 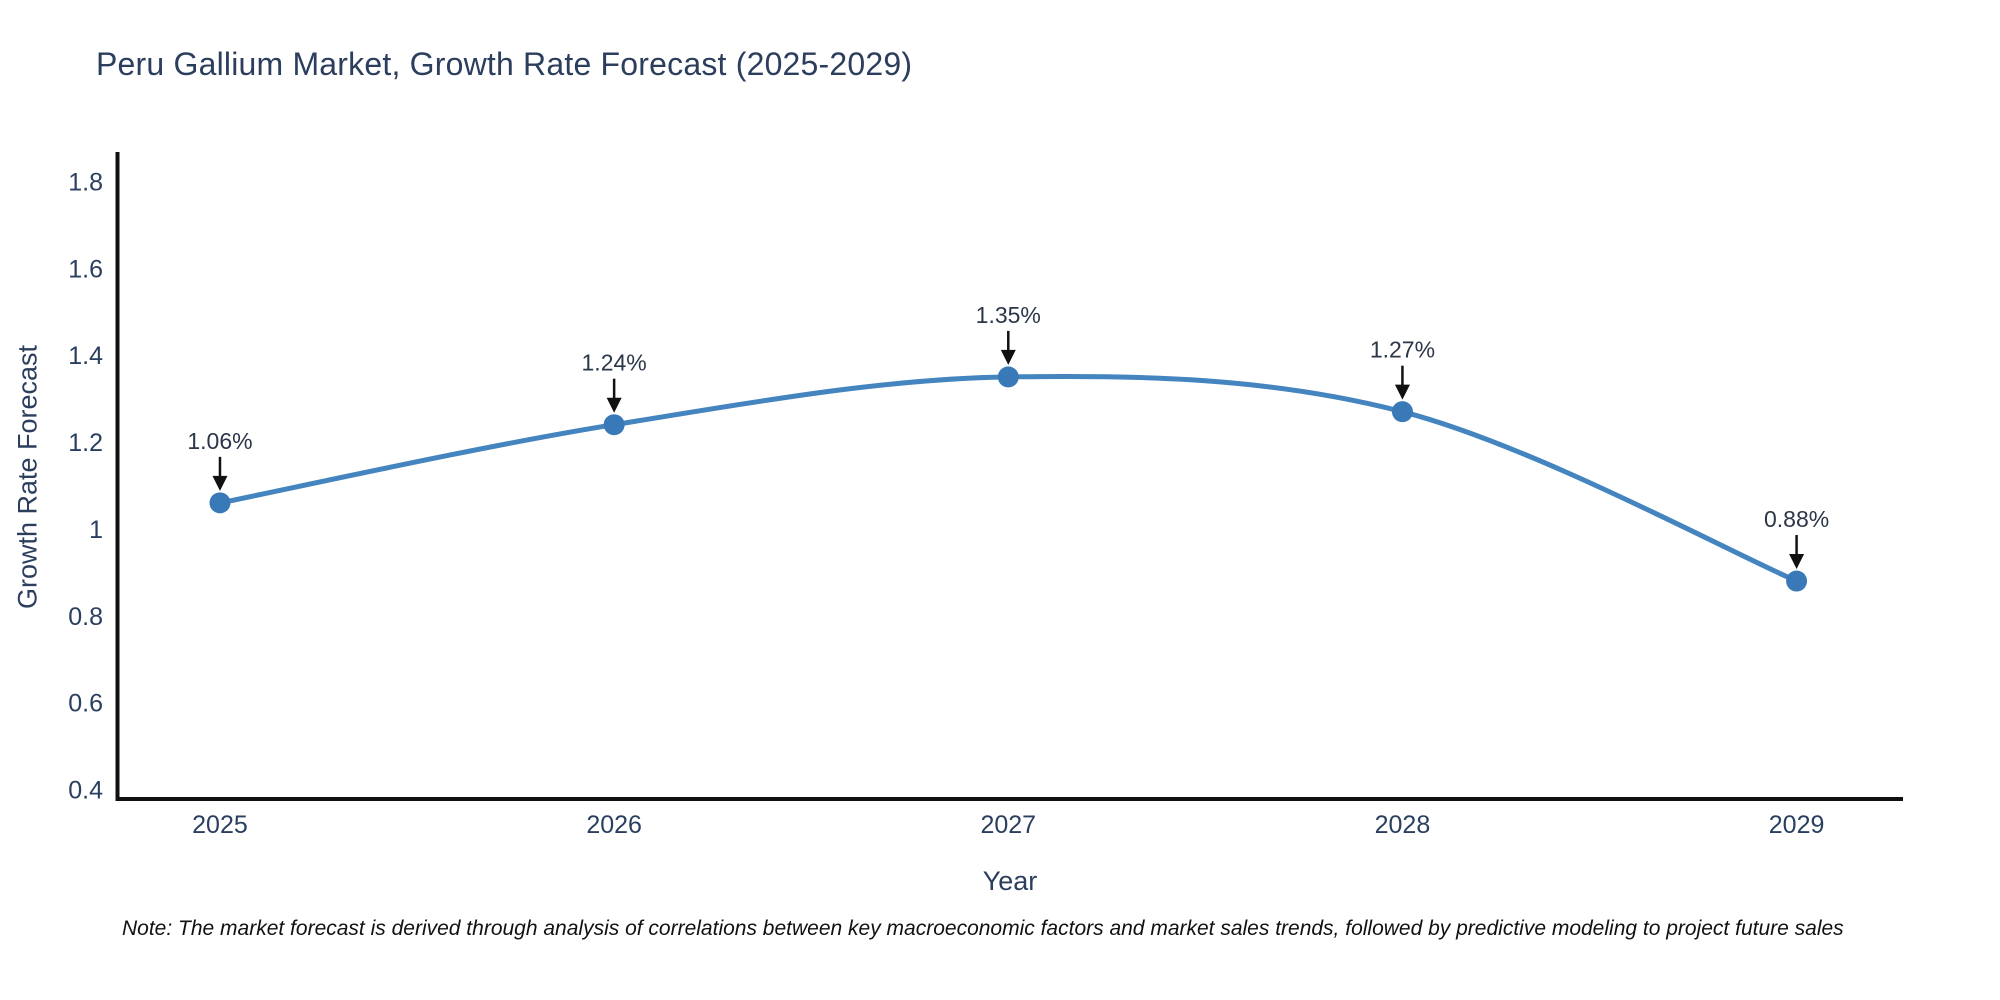 What do you see at coordinates (614, 363) in the screenshot?
I see `annotation-label: 1.24%` at bounding box center [614, 363].